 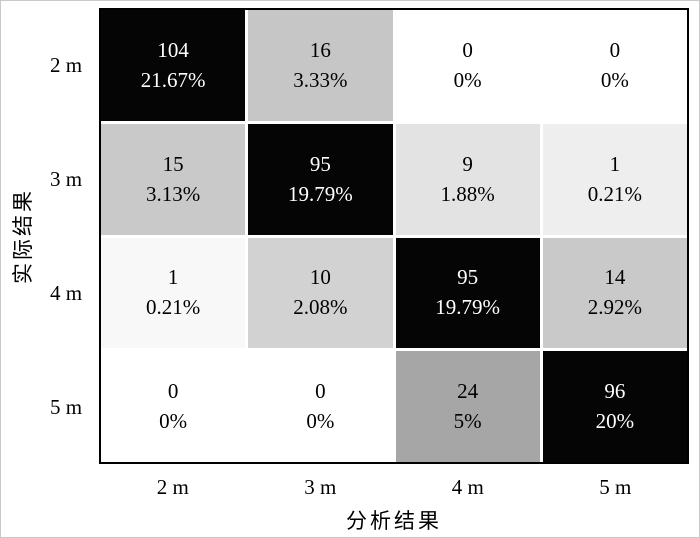 I want to click on matrix-cell: 15 3.13%, so click(x=173, y=179).